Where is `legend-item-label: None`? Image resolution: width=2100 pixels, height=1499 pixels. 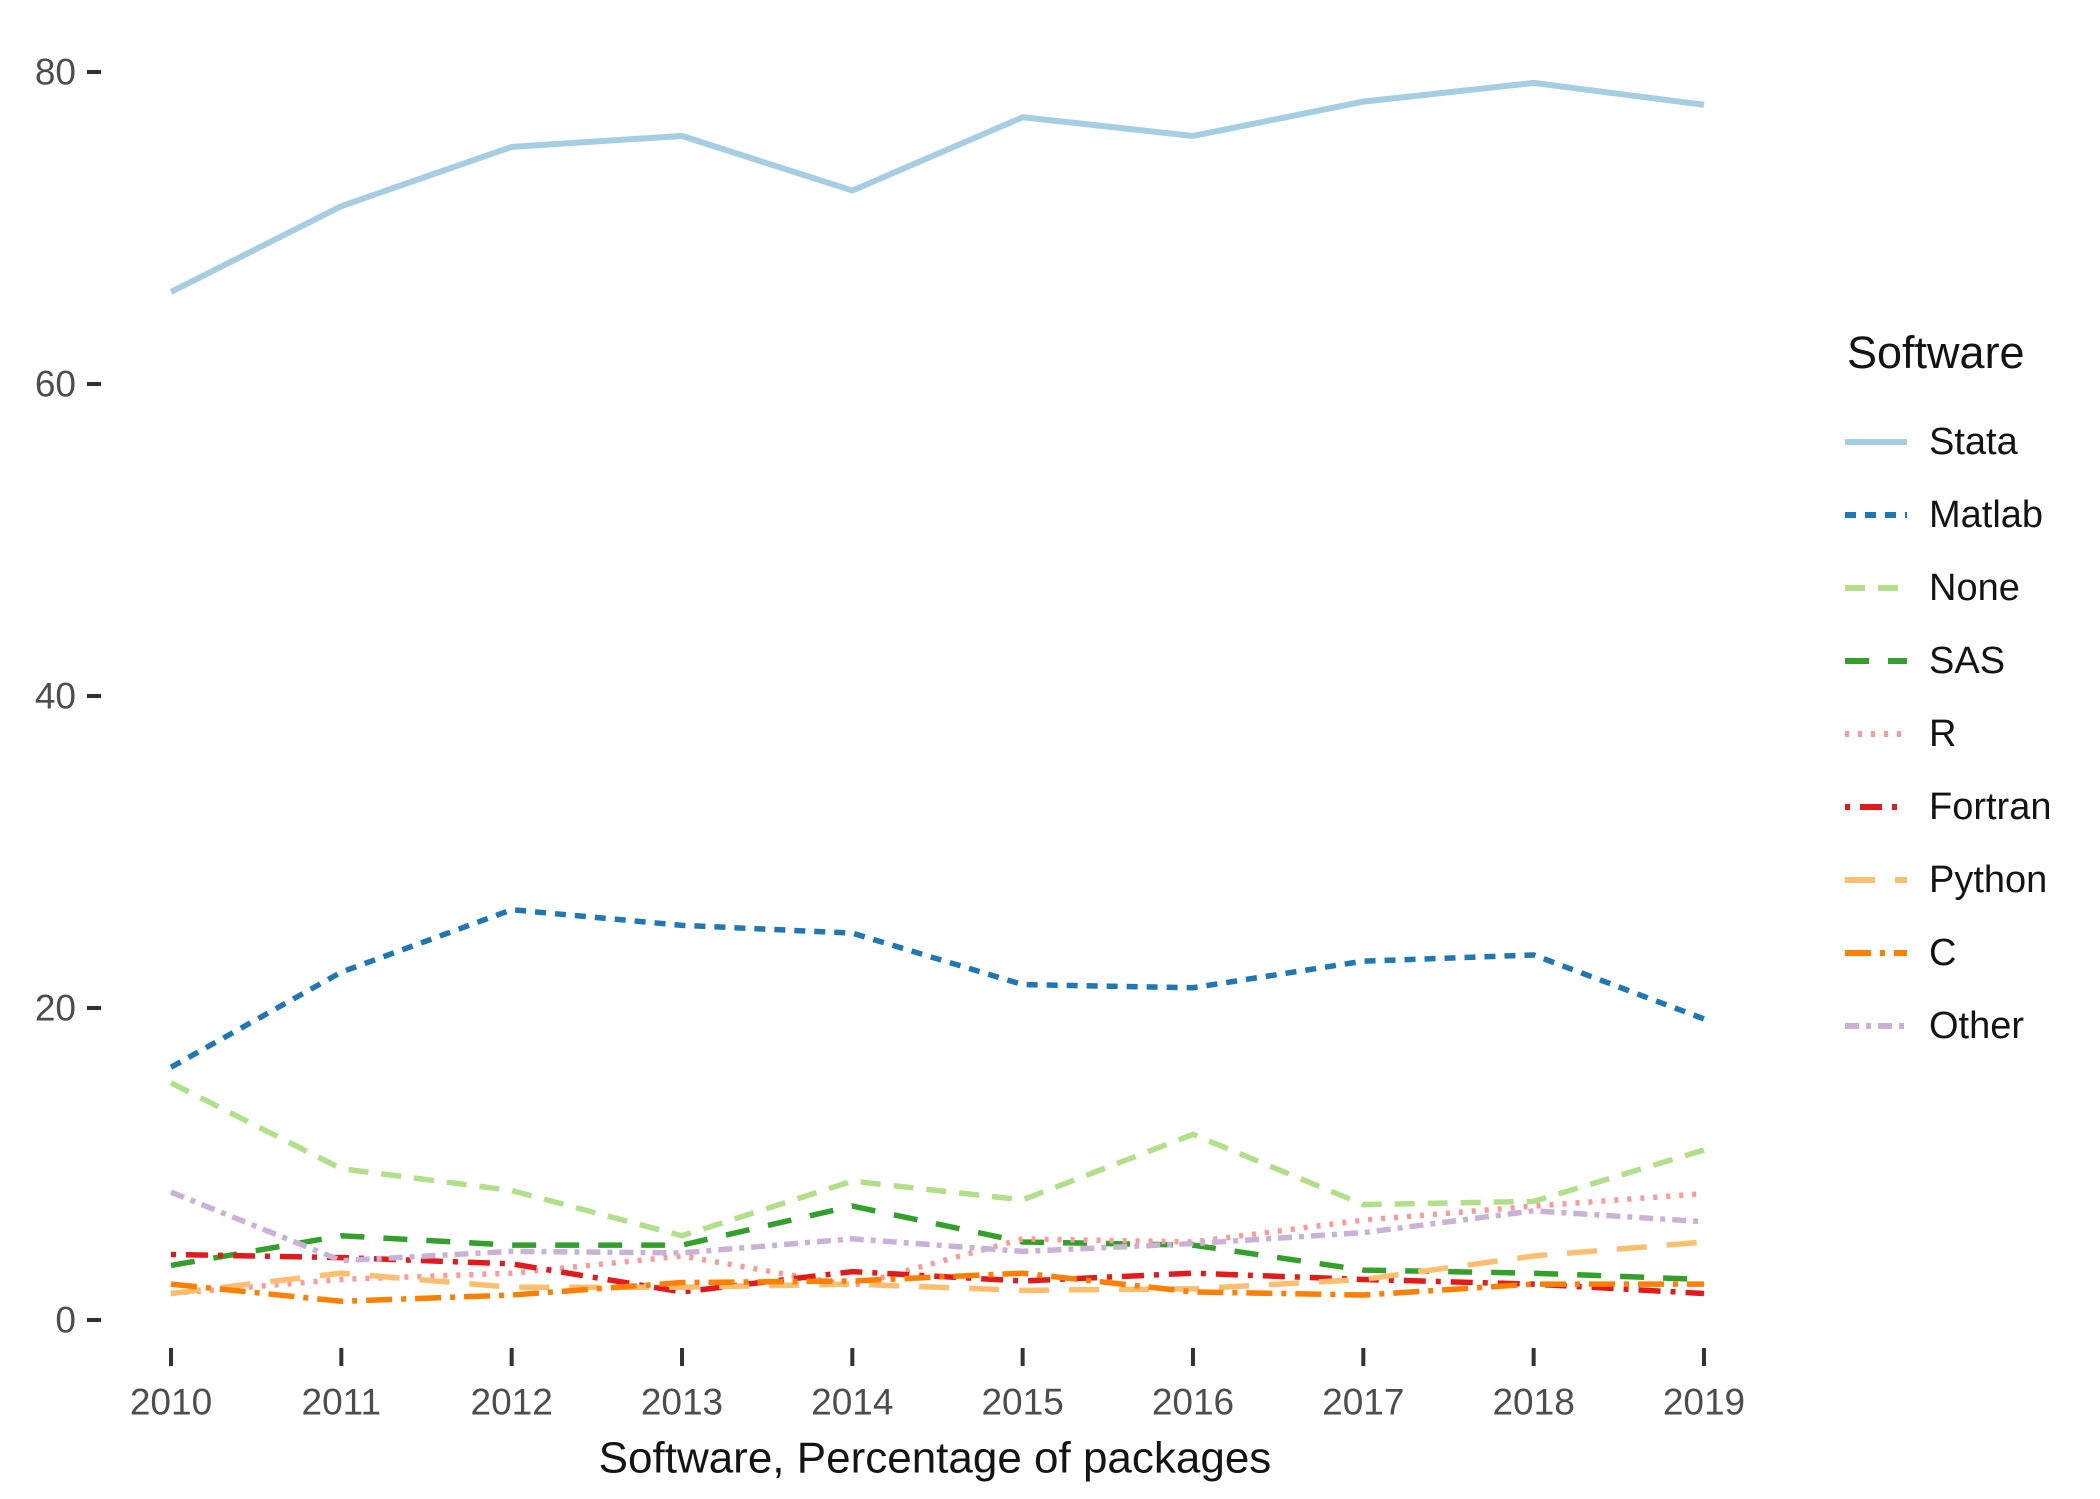 legend-item-label: None is located at coordinates (1974, 587).